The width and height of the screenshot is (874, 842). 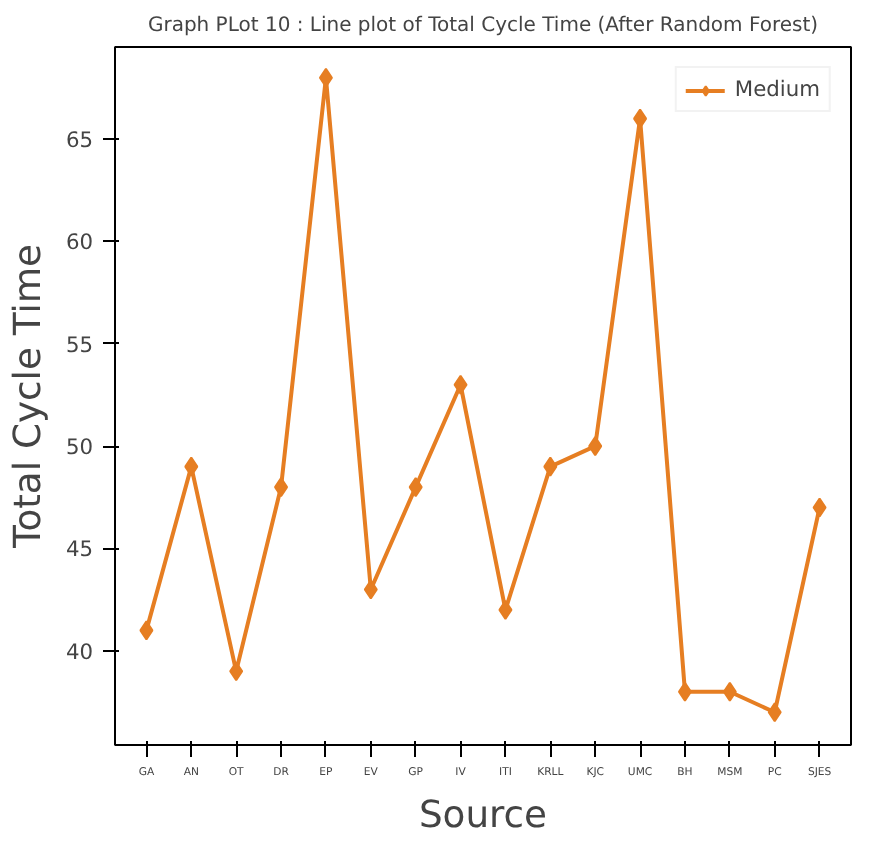 I want to click on y-tick-label: 55, so click(x=79, y=344).